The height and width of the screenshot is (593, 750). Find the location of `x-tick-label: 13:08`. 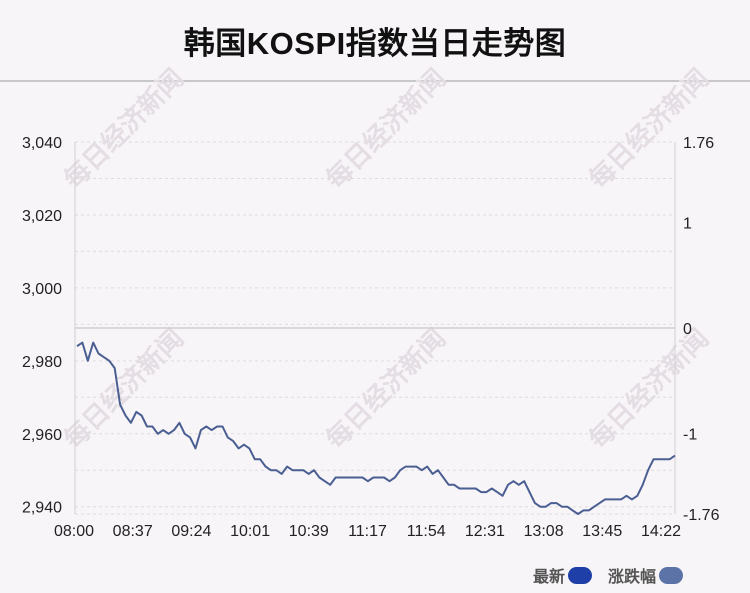

x-tick-label: 13:08 is located at coordinates (544, 531).